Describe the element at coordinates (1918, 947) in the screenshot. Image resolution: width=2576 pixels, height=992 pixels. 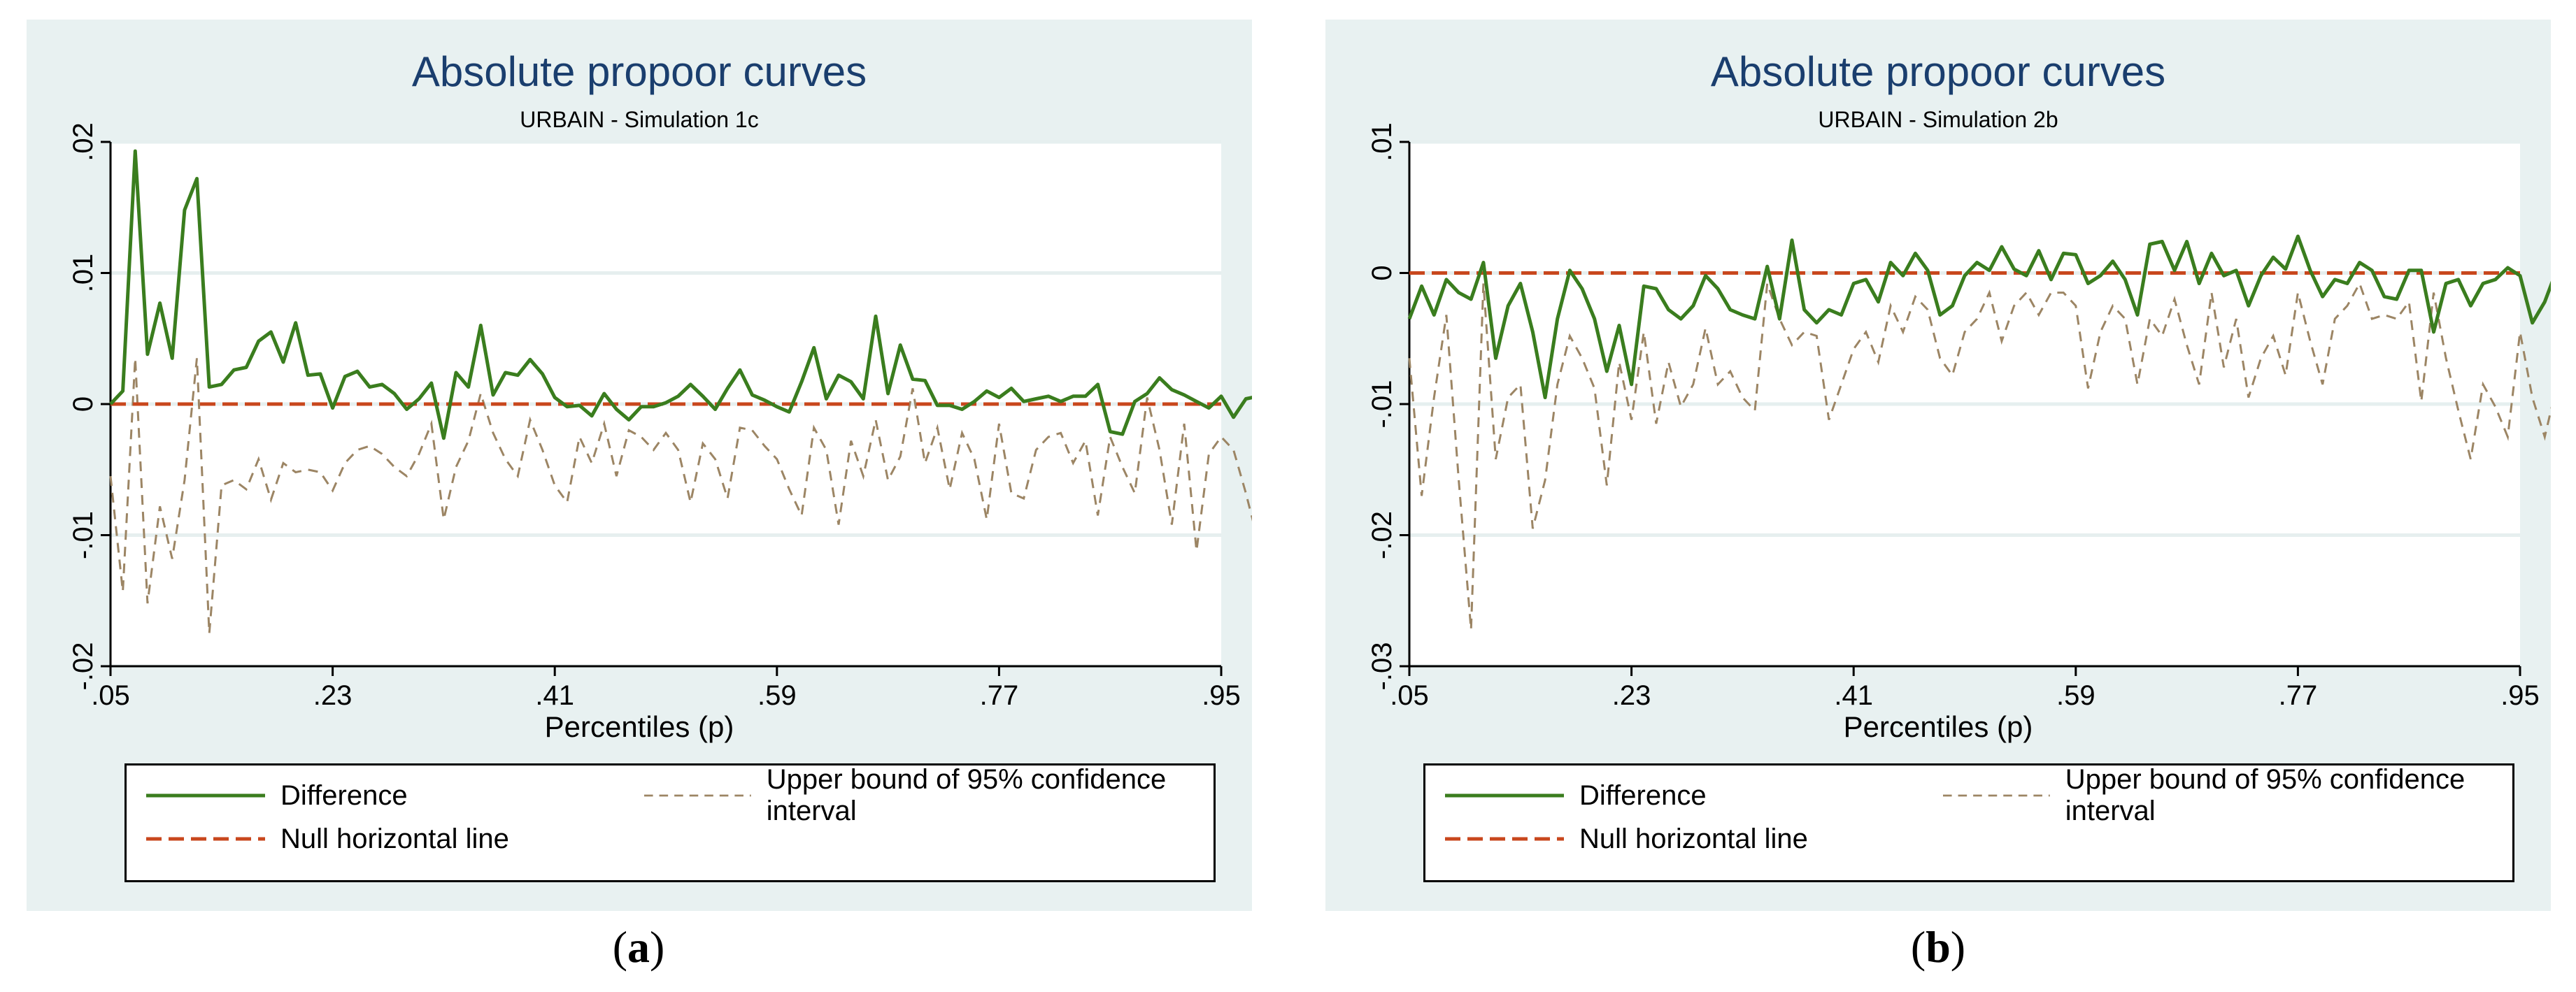
I see `caption-b-open: (` at that location.